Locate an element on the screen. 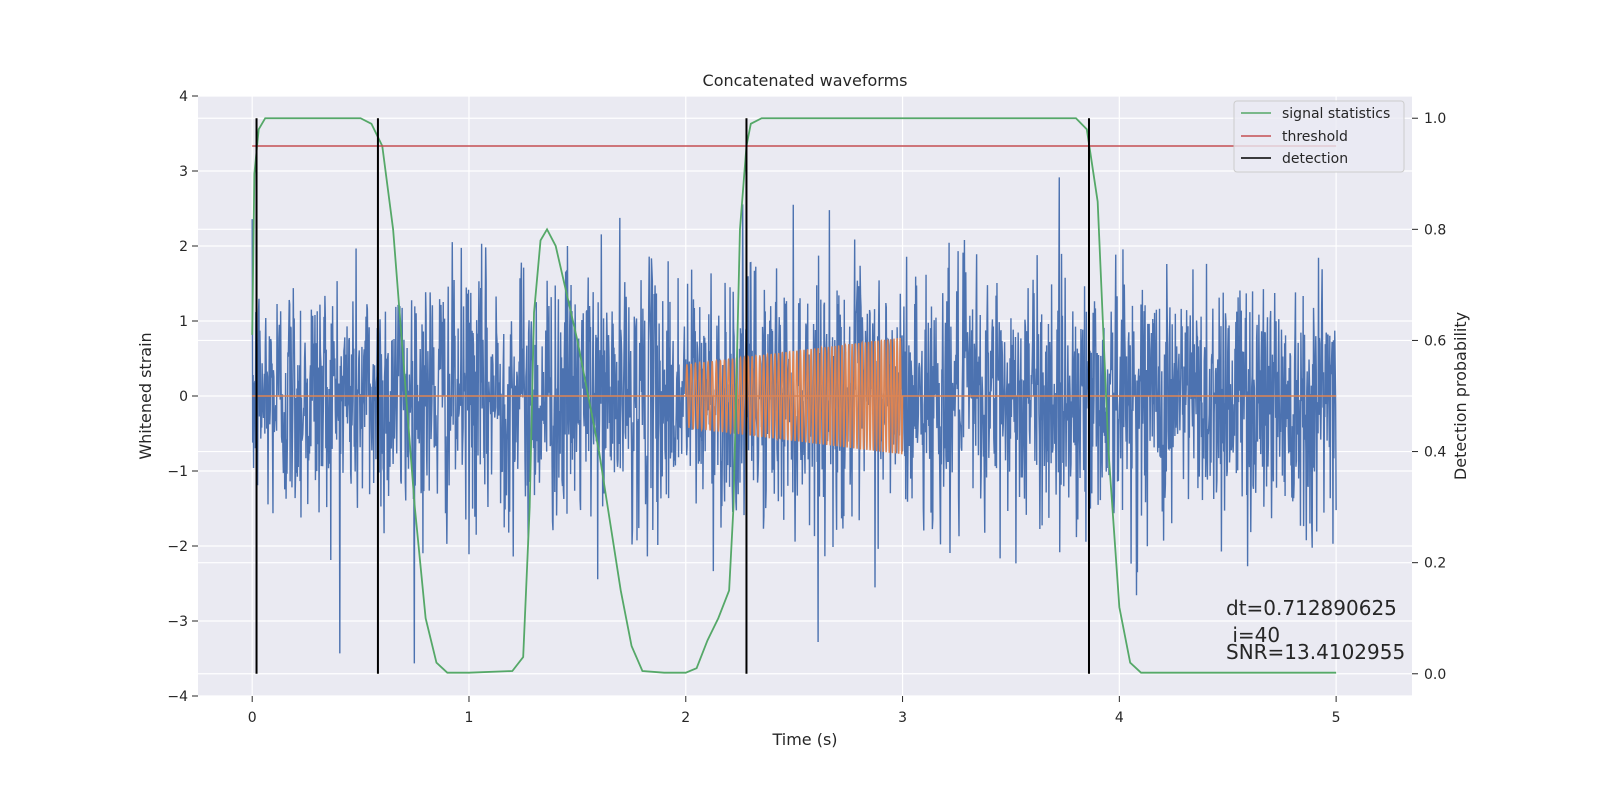 This screenshot has height=800, width=1600. x-tick-label: 0 is located at coordinates (252, 718).